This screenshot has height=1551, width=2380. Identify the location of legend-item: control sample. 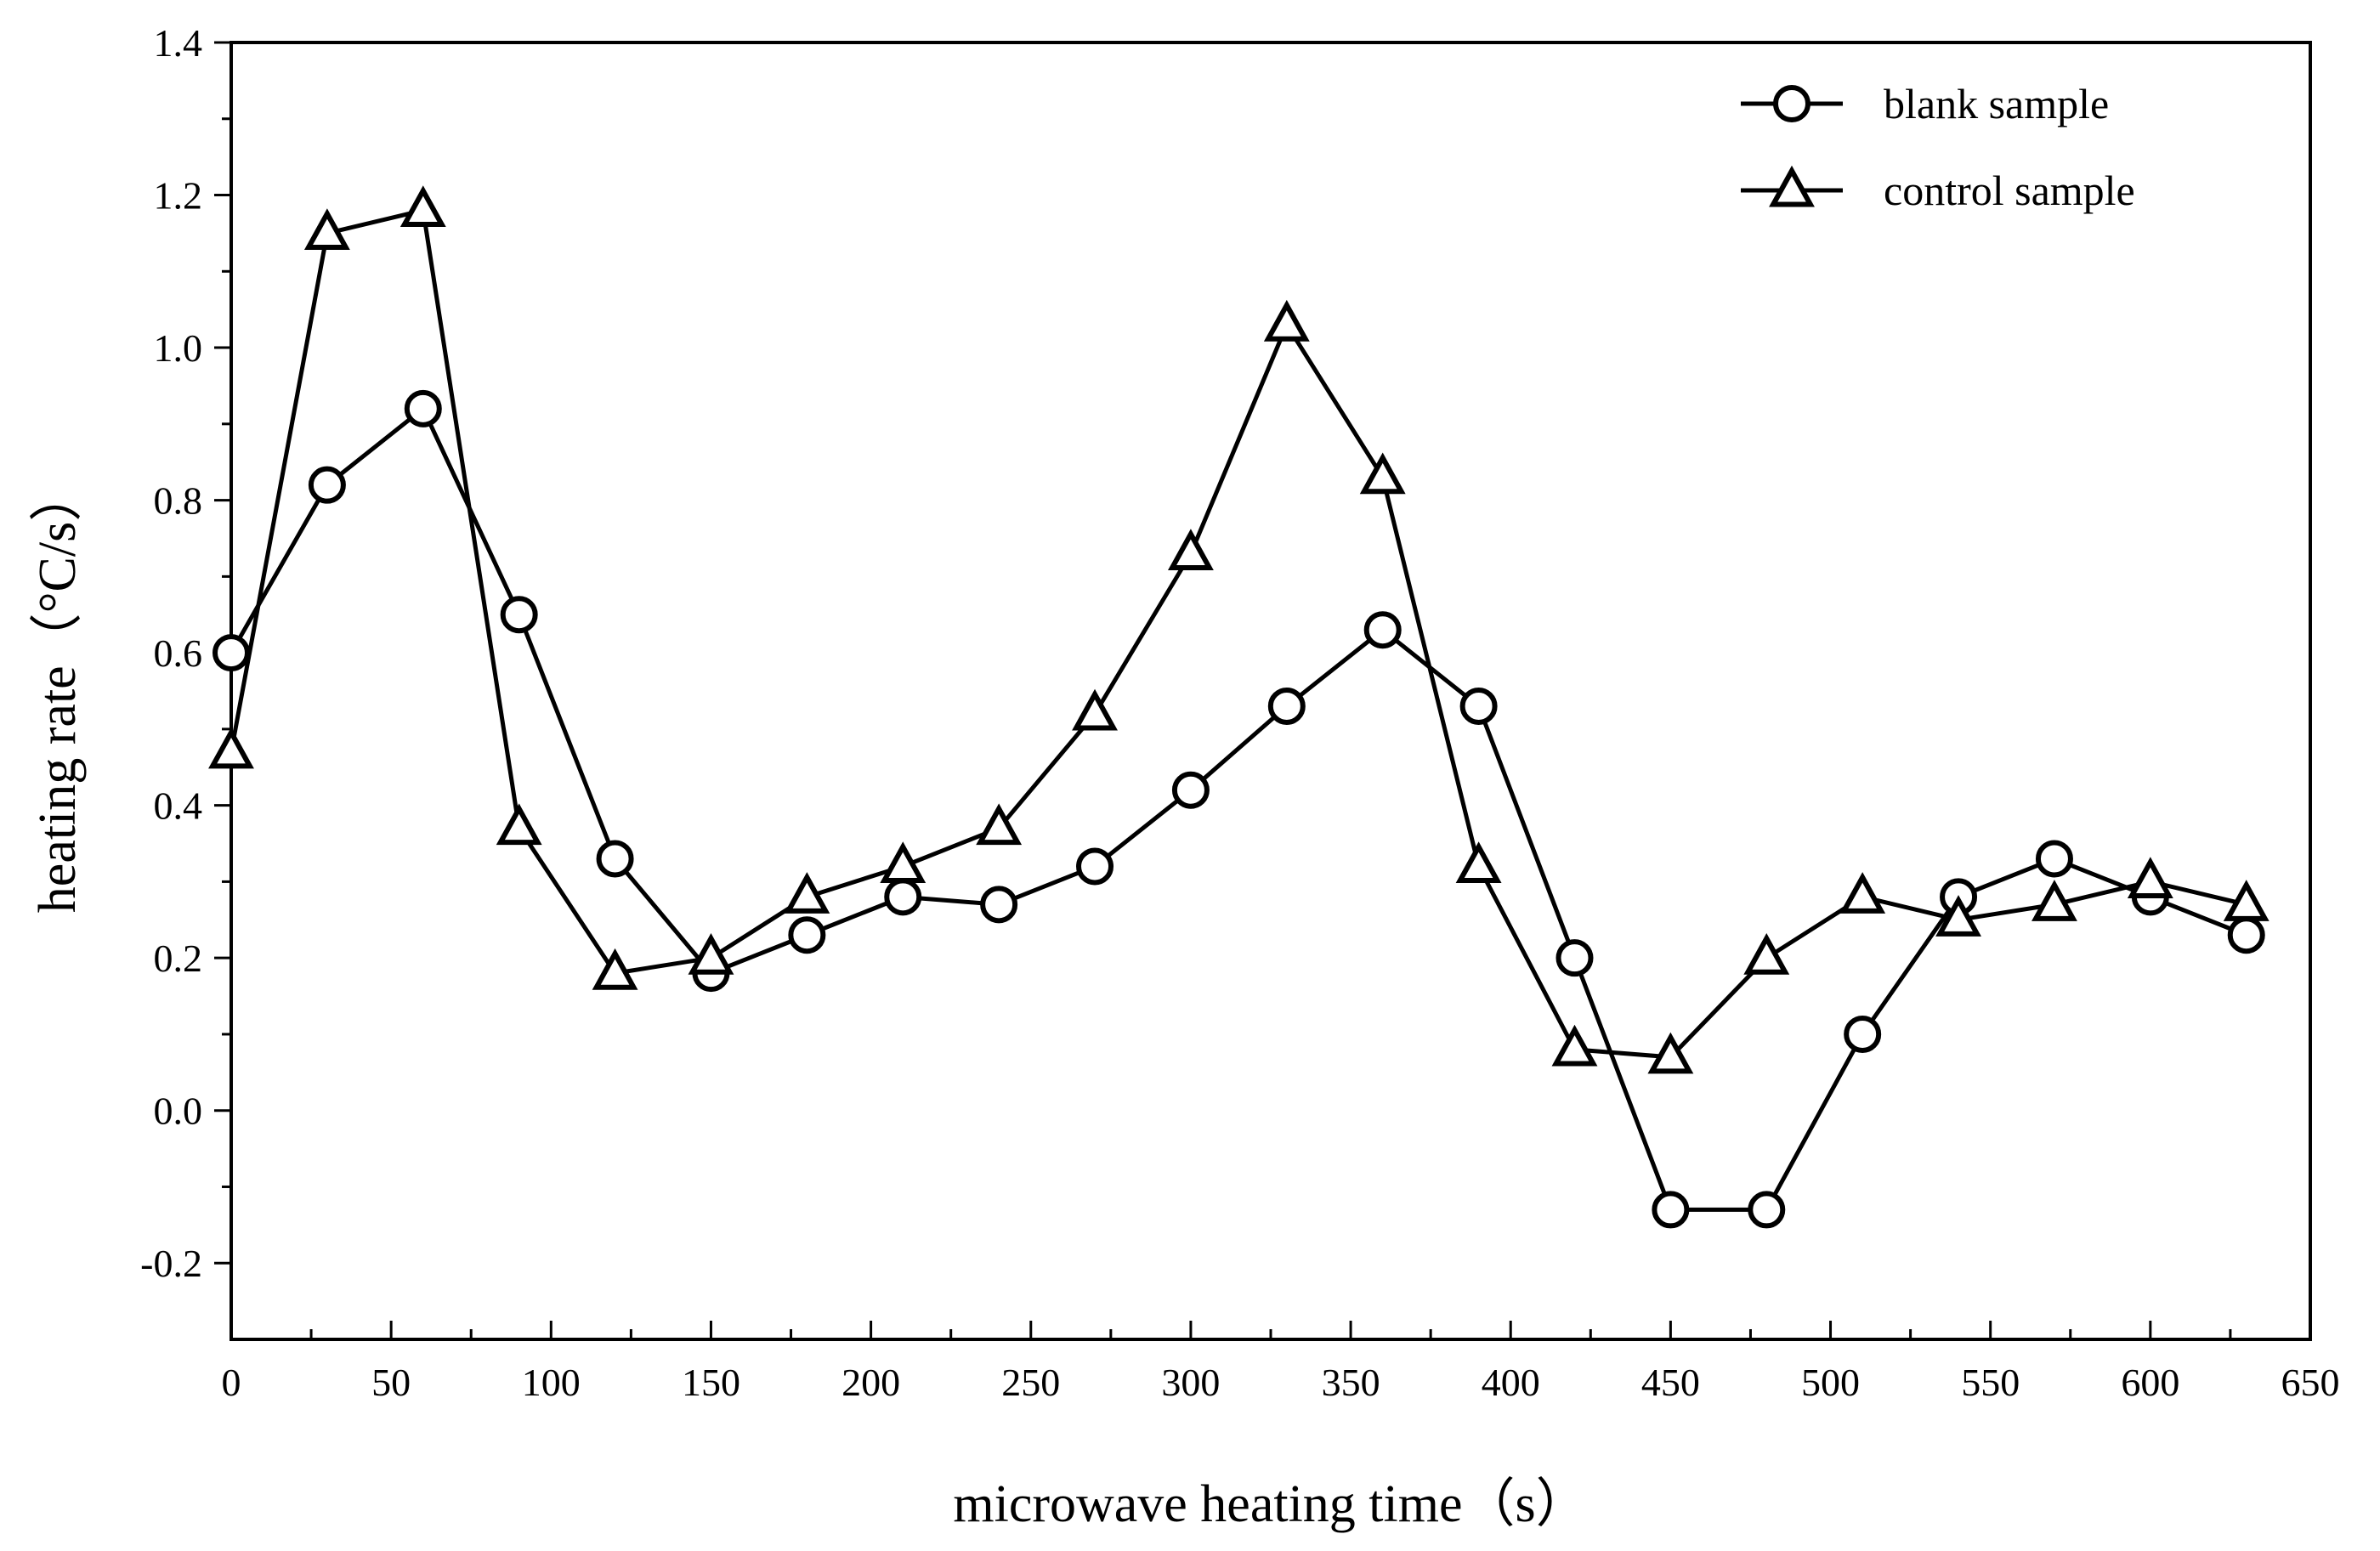
(1938, 189).